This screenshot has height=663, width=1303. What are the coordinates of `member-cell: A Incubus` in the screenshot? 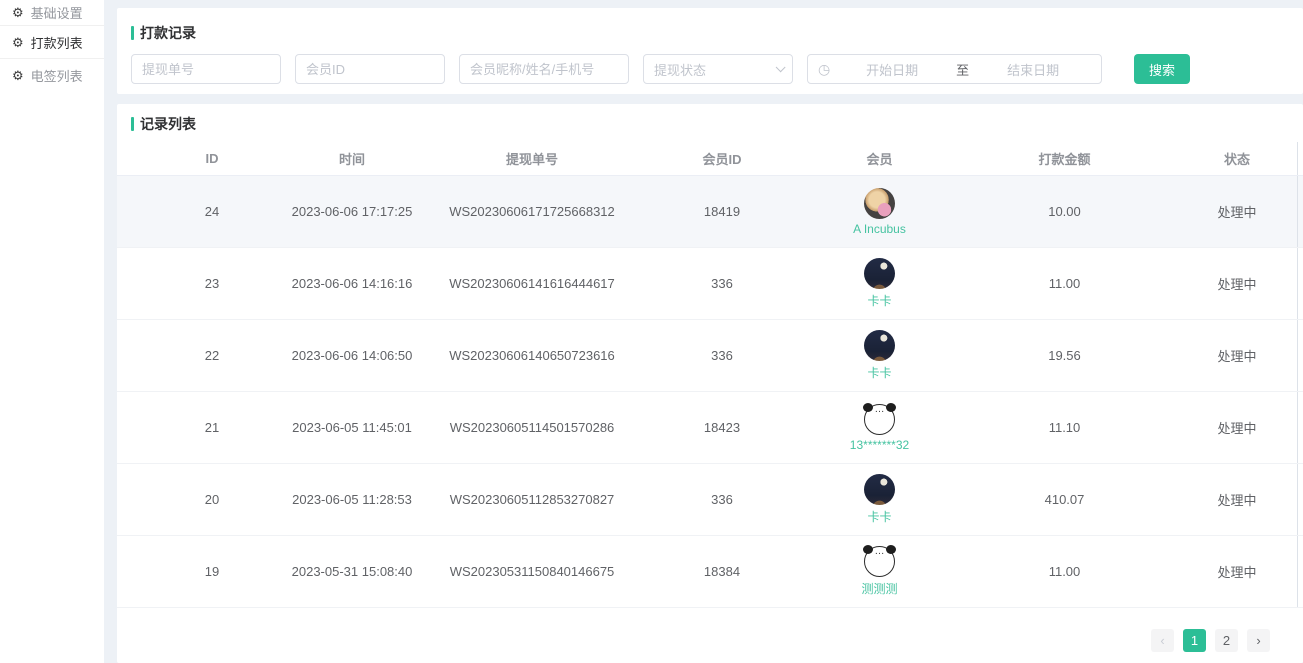 It's located at (879, 211).